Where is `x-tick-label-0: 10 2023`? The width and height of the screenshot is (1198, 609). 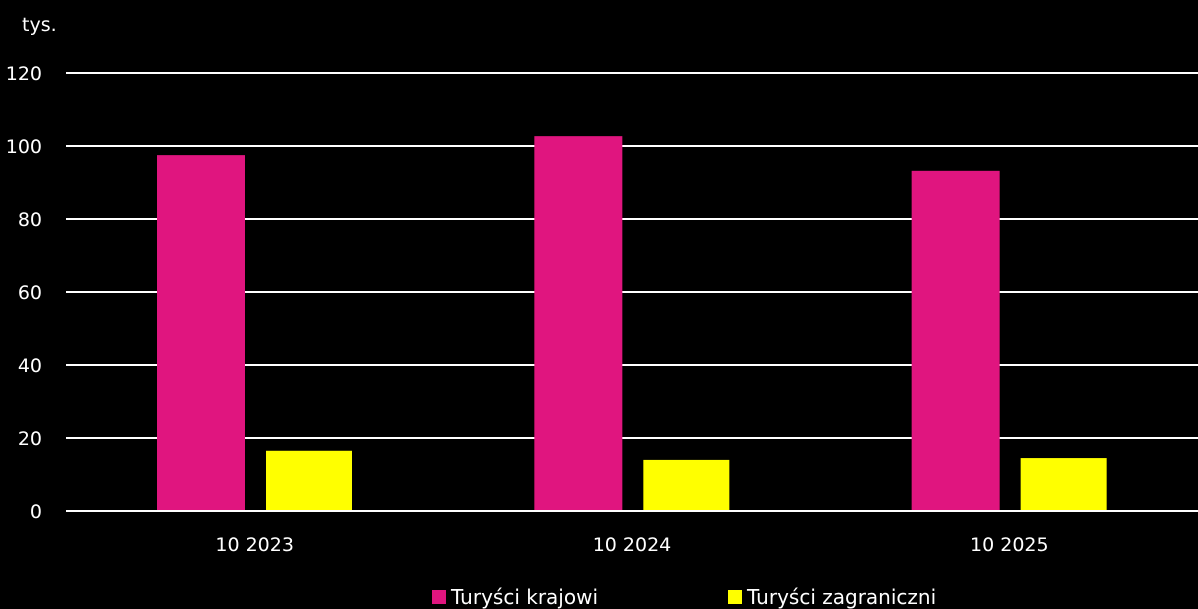
x-tick-label-0: 10 2023 is located at coordinates (254, 545).